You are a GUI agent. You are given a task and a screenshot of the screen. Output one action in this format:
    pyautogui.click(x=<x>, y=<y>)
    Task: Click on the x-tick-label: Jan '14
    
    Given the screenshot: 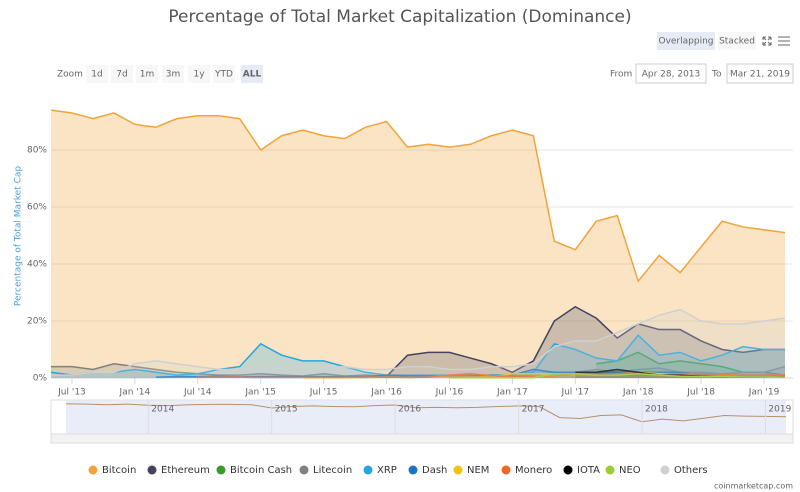 What is the action you would take?
    pyautogui.click(x=135, y=393)
    